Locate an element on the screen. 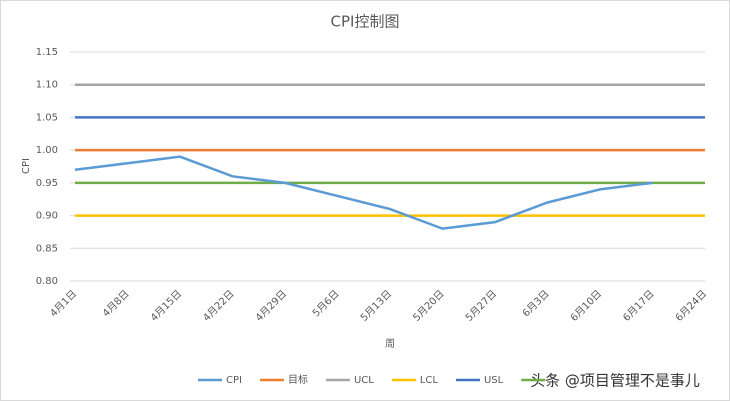  series-line is located at coordinates (363, 192).